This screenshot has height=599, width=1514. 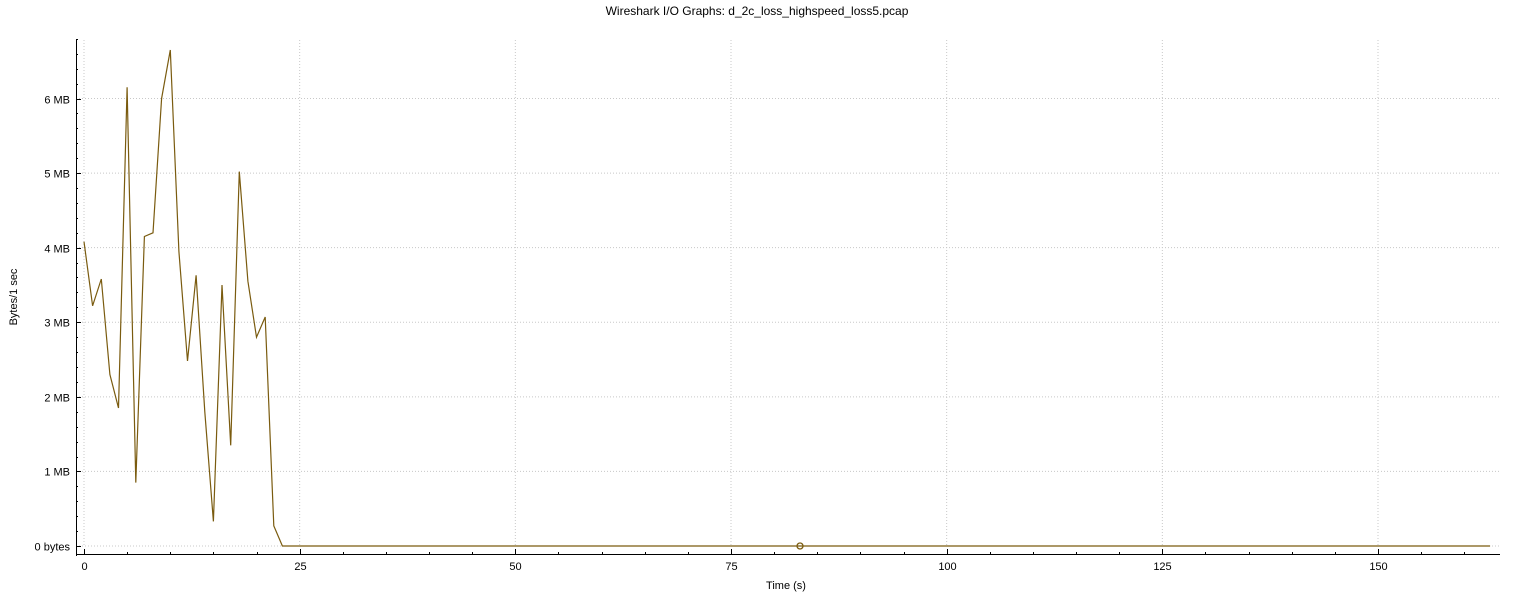 What do you see at coordinates (57, 399) in the screenshot?
I see `y-tick-label: 2 MB` at bounding box center [57, 399].